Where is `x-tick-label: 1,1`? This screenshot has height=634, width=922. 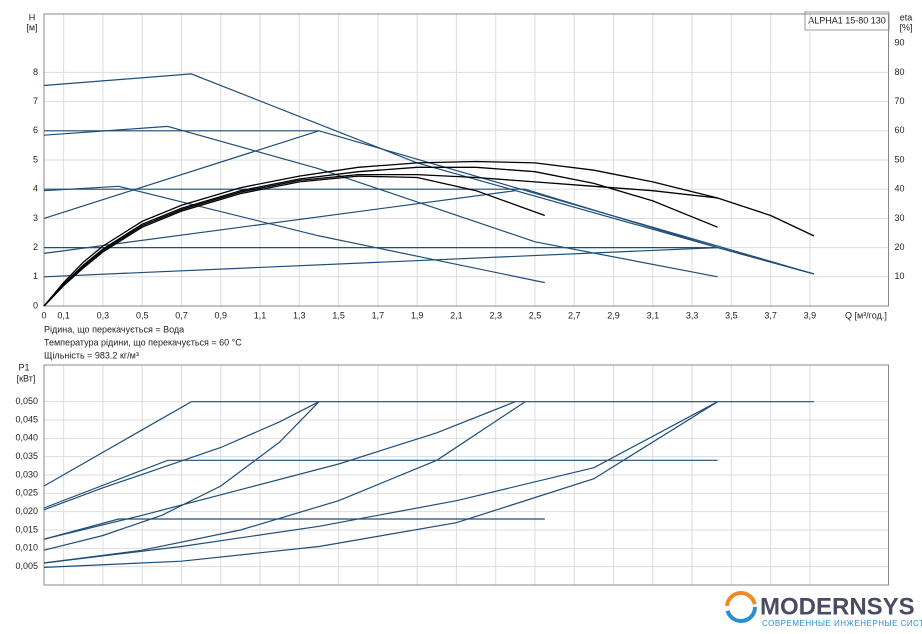 x-tick-label: 1,1 is located at coordinates (260, 315).